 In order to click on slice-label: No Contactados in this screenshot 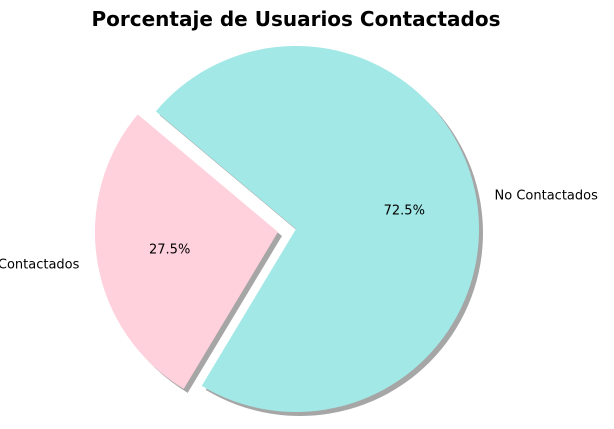, I will do `click(547, 195)`.